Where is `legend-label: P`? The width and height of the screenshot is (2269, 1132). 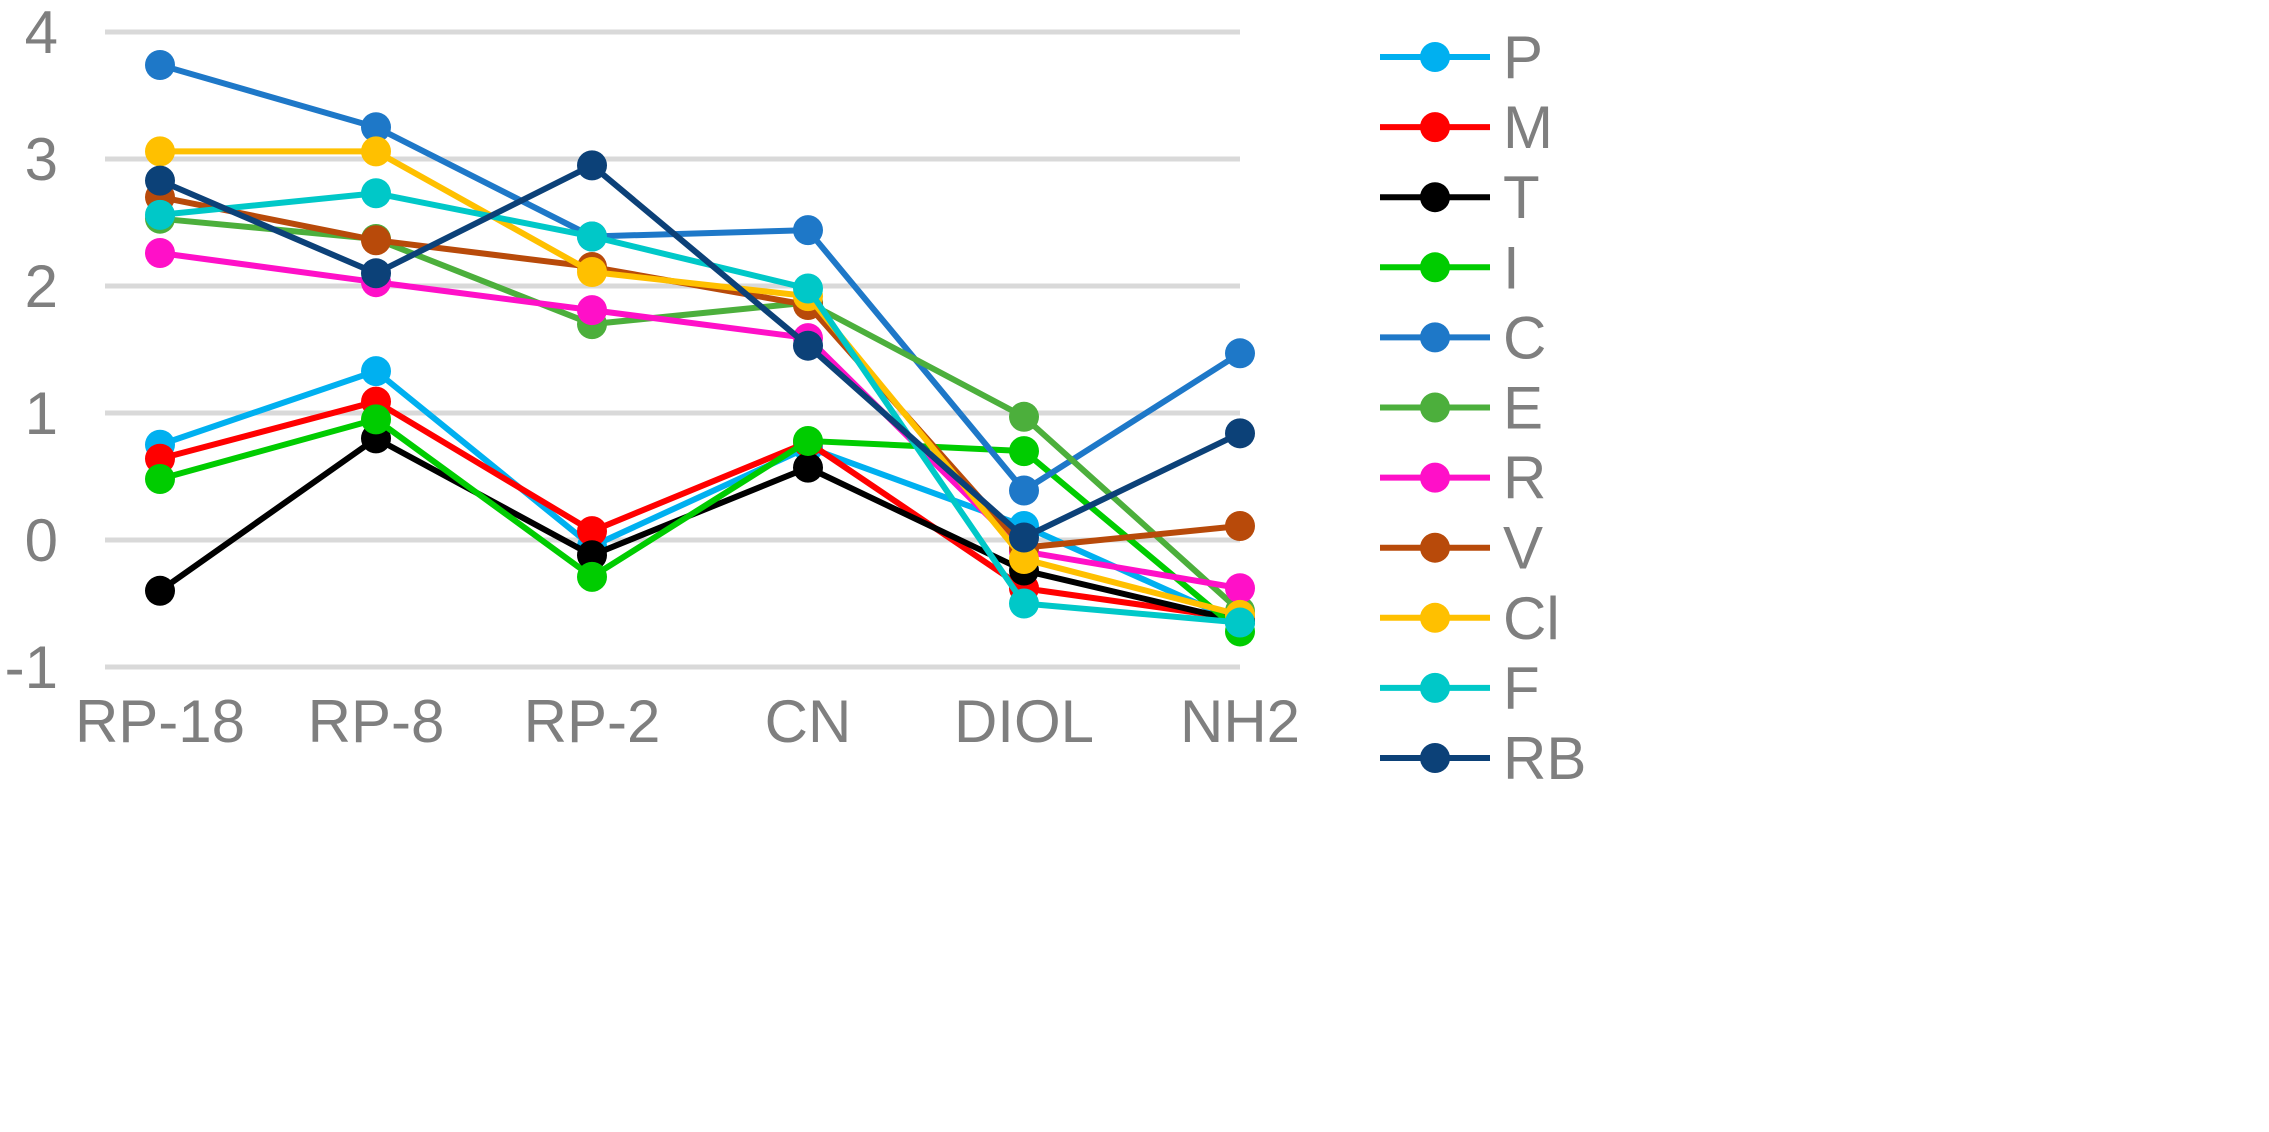
legend-label: P is located at coordinates (1523, 57).